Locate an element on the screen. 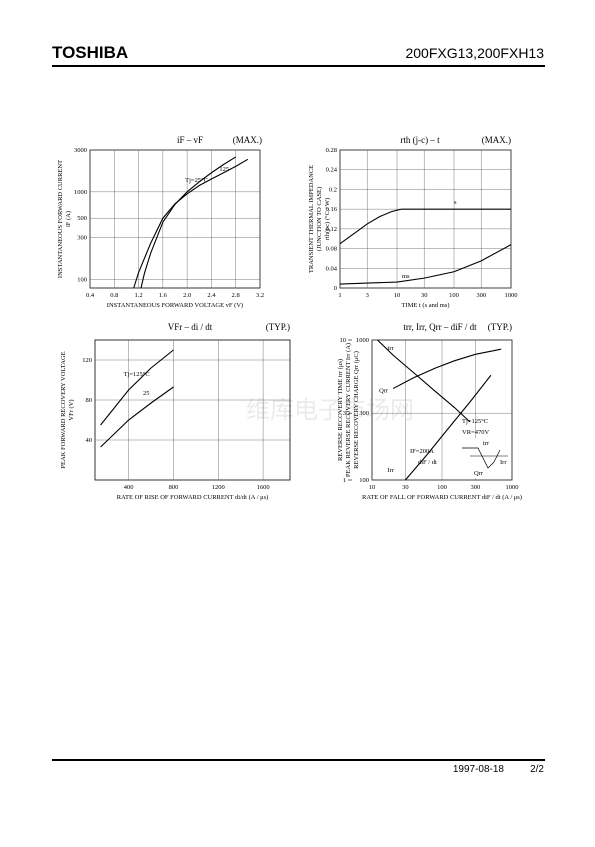 The height and width of the screenshot is (847, 595). plot-frame is located at coordinates (192, 410).